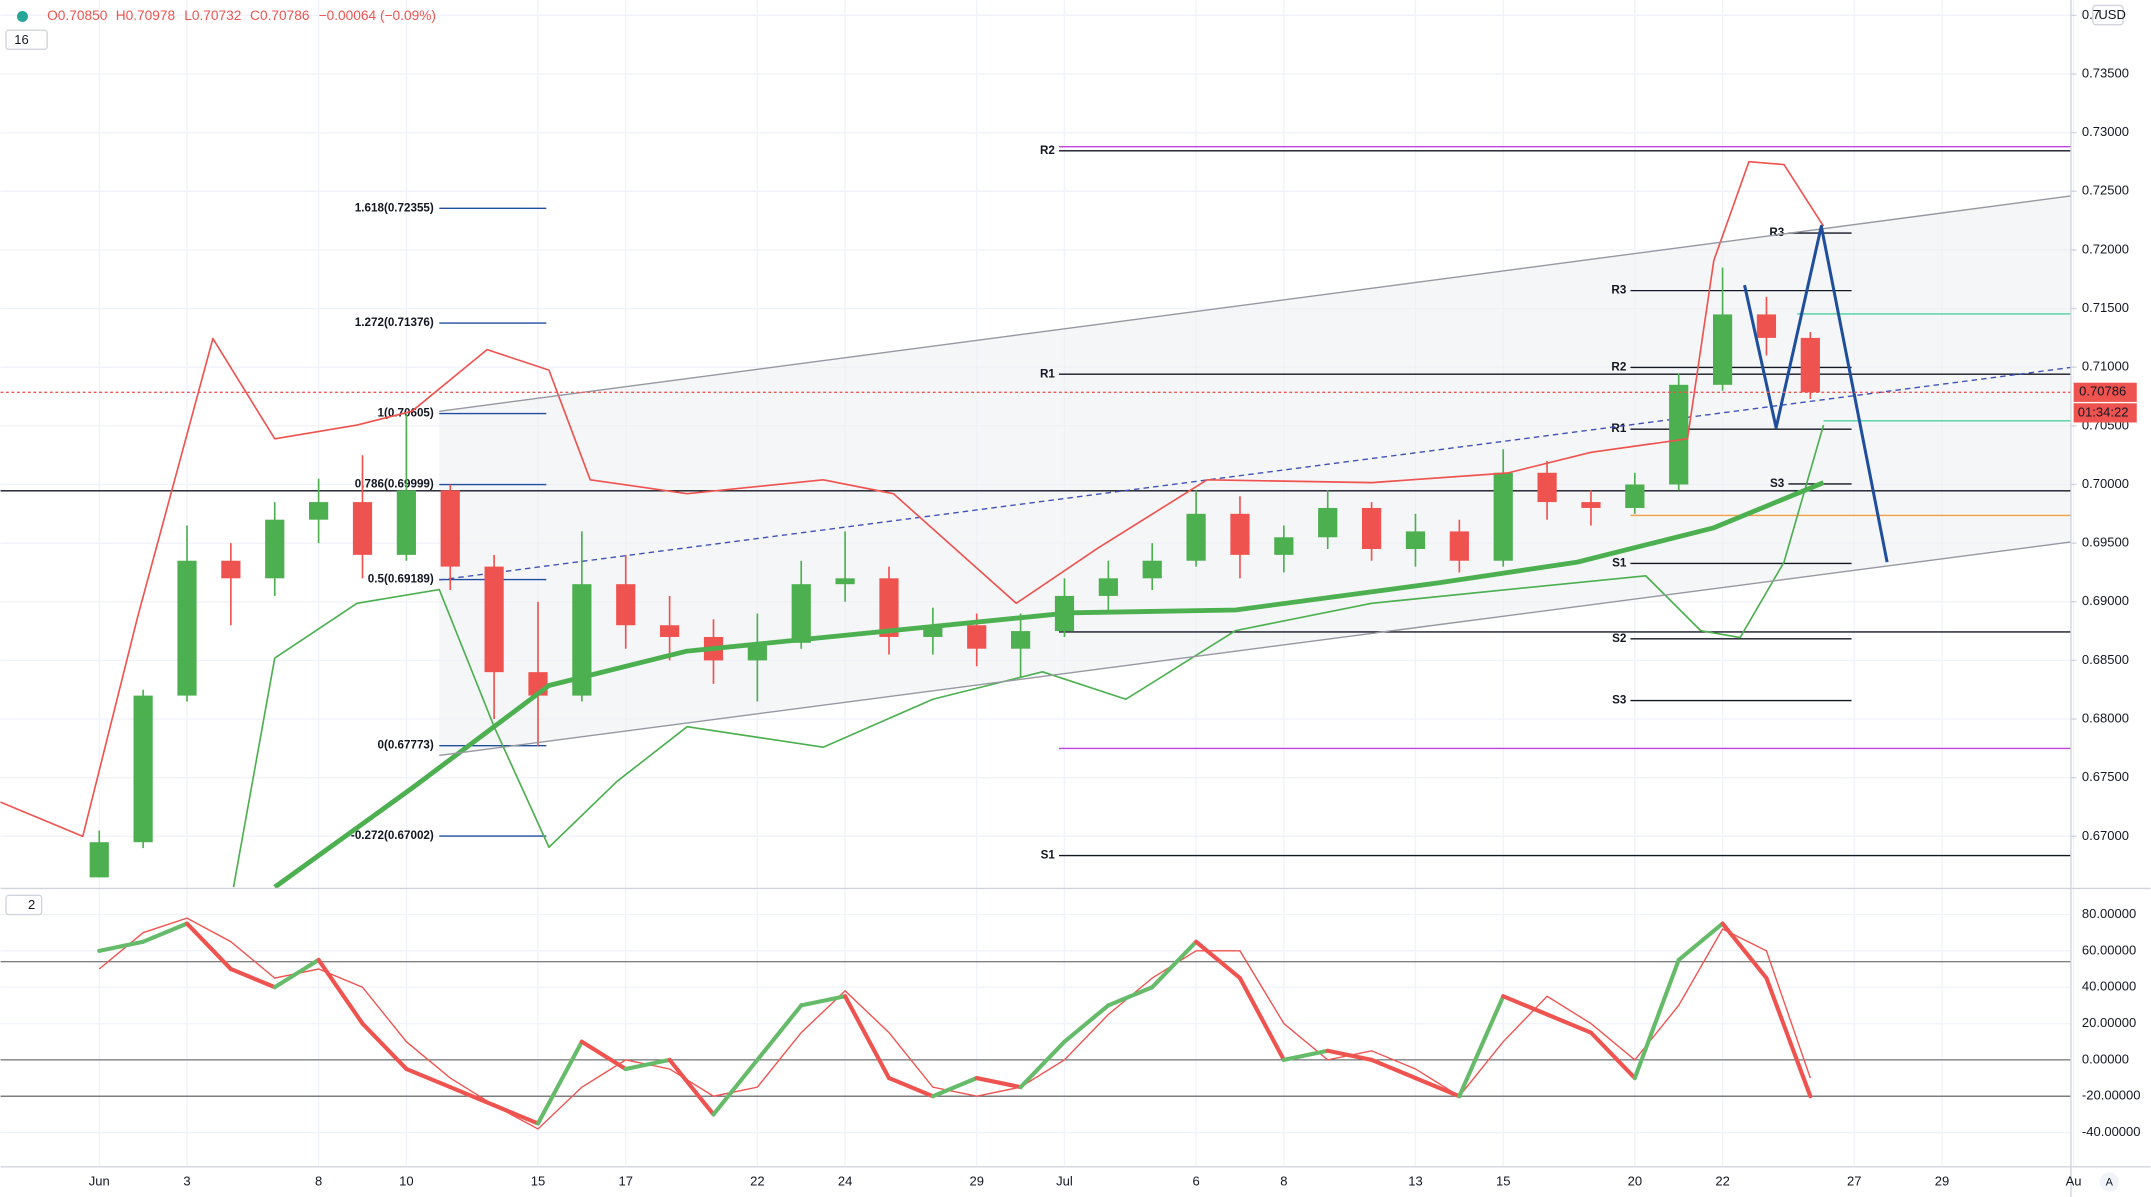 This screenshot has width=2151, height=1197. What do you see at coordinates (2105, 190) in the screenshot?
I see `y-tick-label: 0.72500` at bounding box center [2105, 190].